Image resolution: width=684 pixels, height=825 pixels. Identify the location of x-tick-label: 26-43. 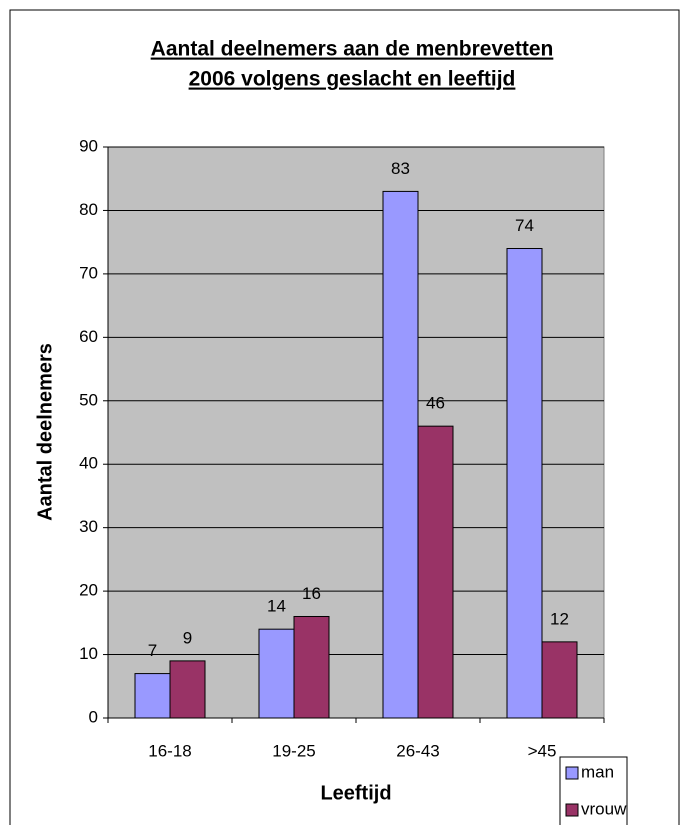
(417, 750).